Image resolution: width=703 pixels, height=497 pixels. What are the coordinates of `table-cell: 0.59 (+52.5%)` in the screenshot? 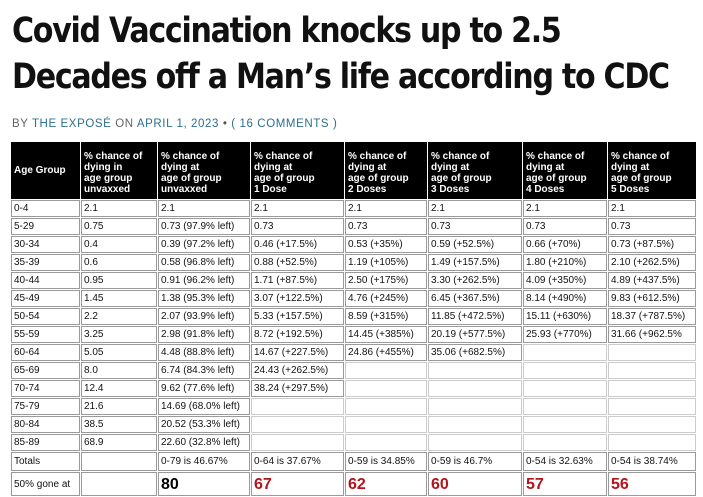 It's located at (475, 244).